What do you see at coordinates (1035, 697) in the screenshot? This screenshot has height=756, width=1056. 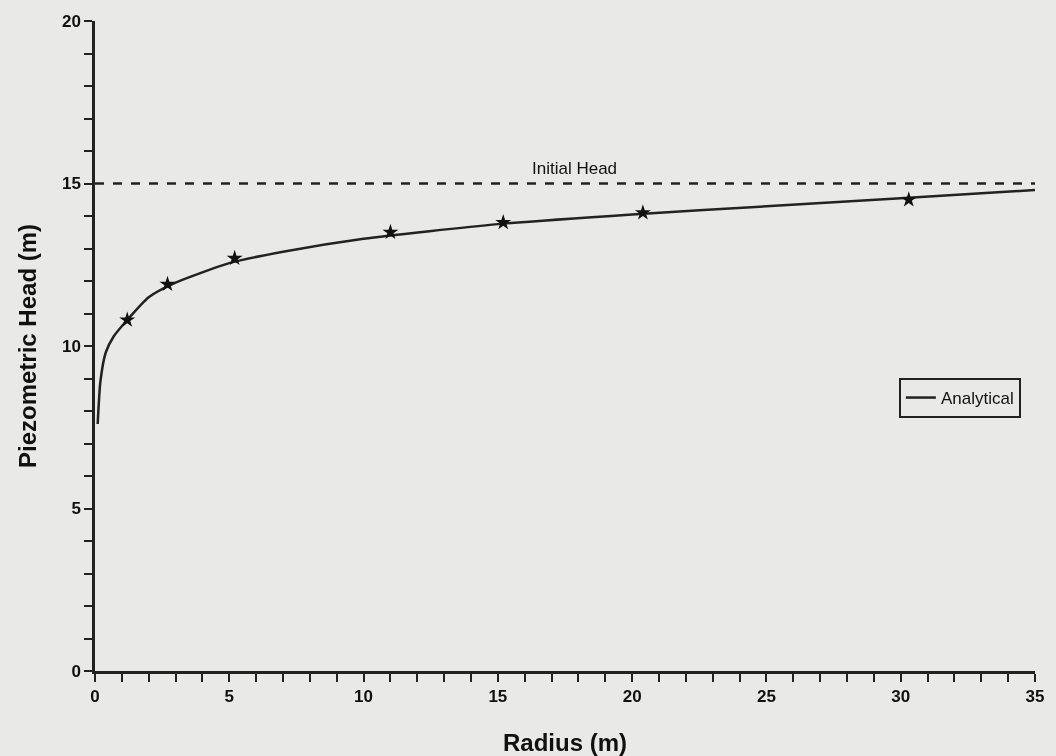 I see `x-tick-label: 35` at bounding box center [1035, 697].